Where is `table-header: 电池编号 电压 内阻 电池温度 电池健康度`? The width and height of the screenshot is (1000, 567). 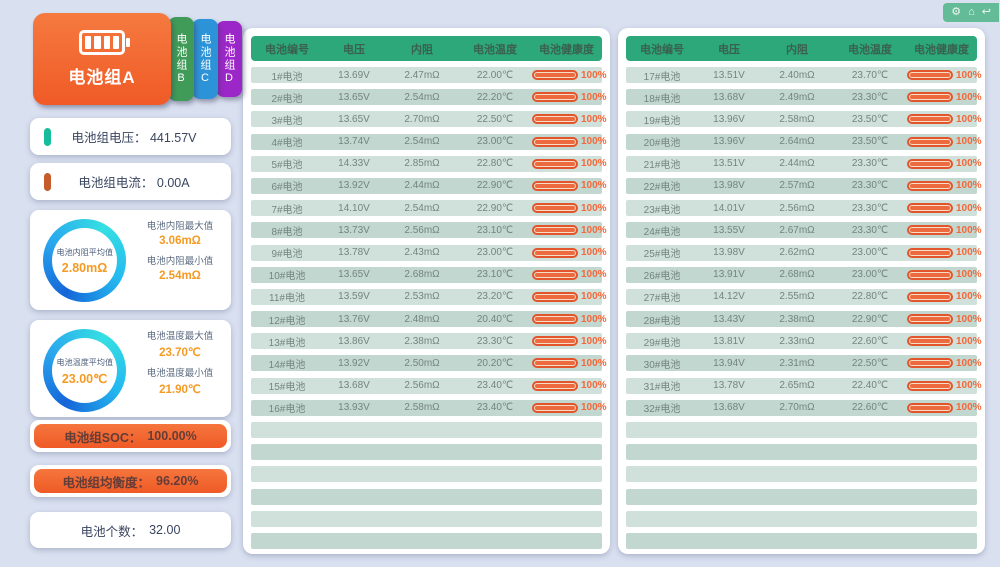
table-header: 电池编号 电压 内阻 电池温度 电池健康度 is located at coordinates (801, 48).